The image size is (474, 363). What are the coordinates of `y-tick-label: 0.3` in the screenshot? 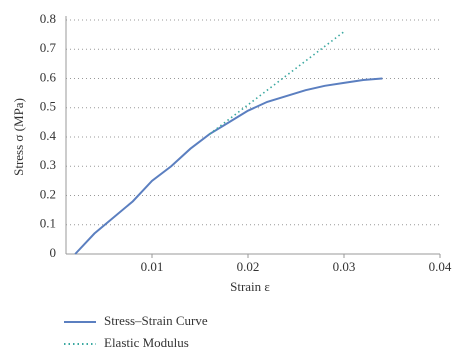 It's located at (48, 164).